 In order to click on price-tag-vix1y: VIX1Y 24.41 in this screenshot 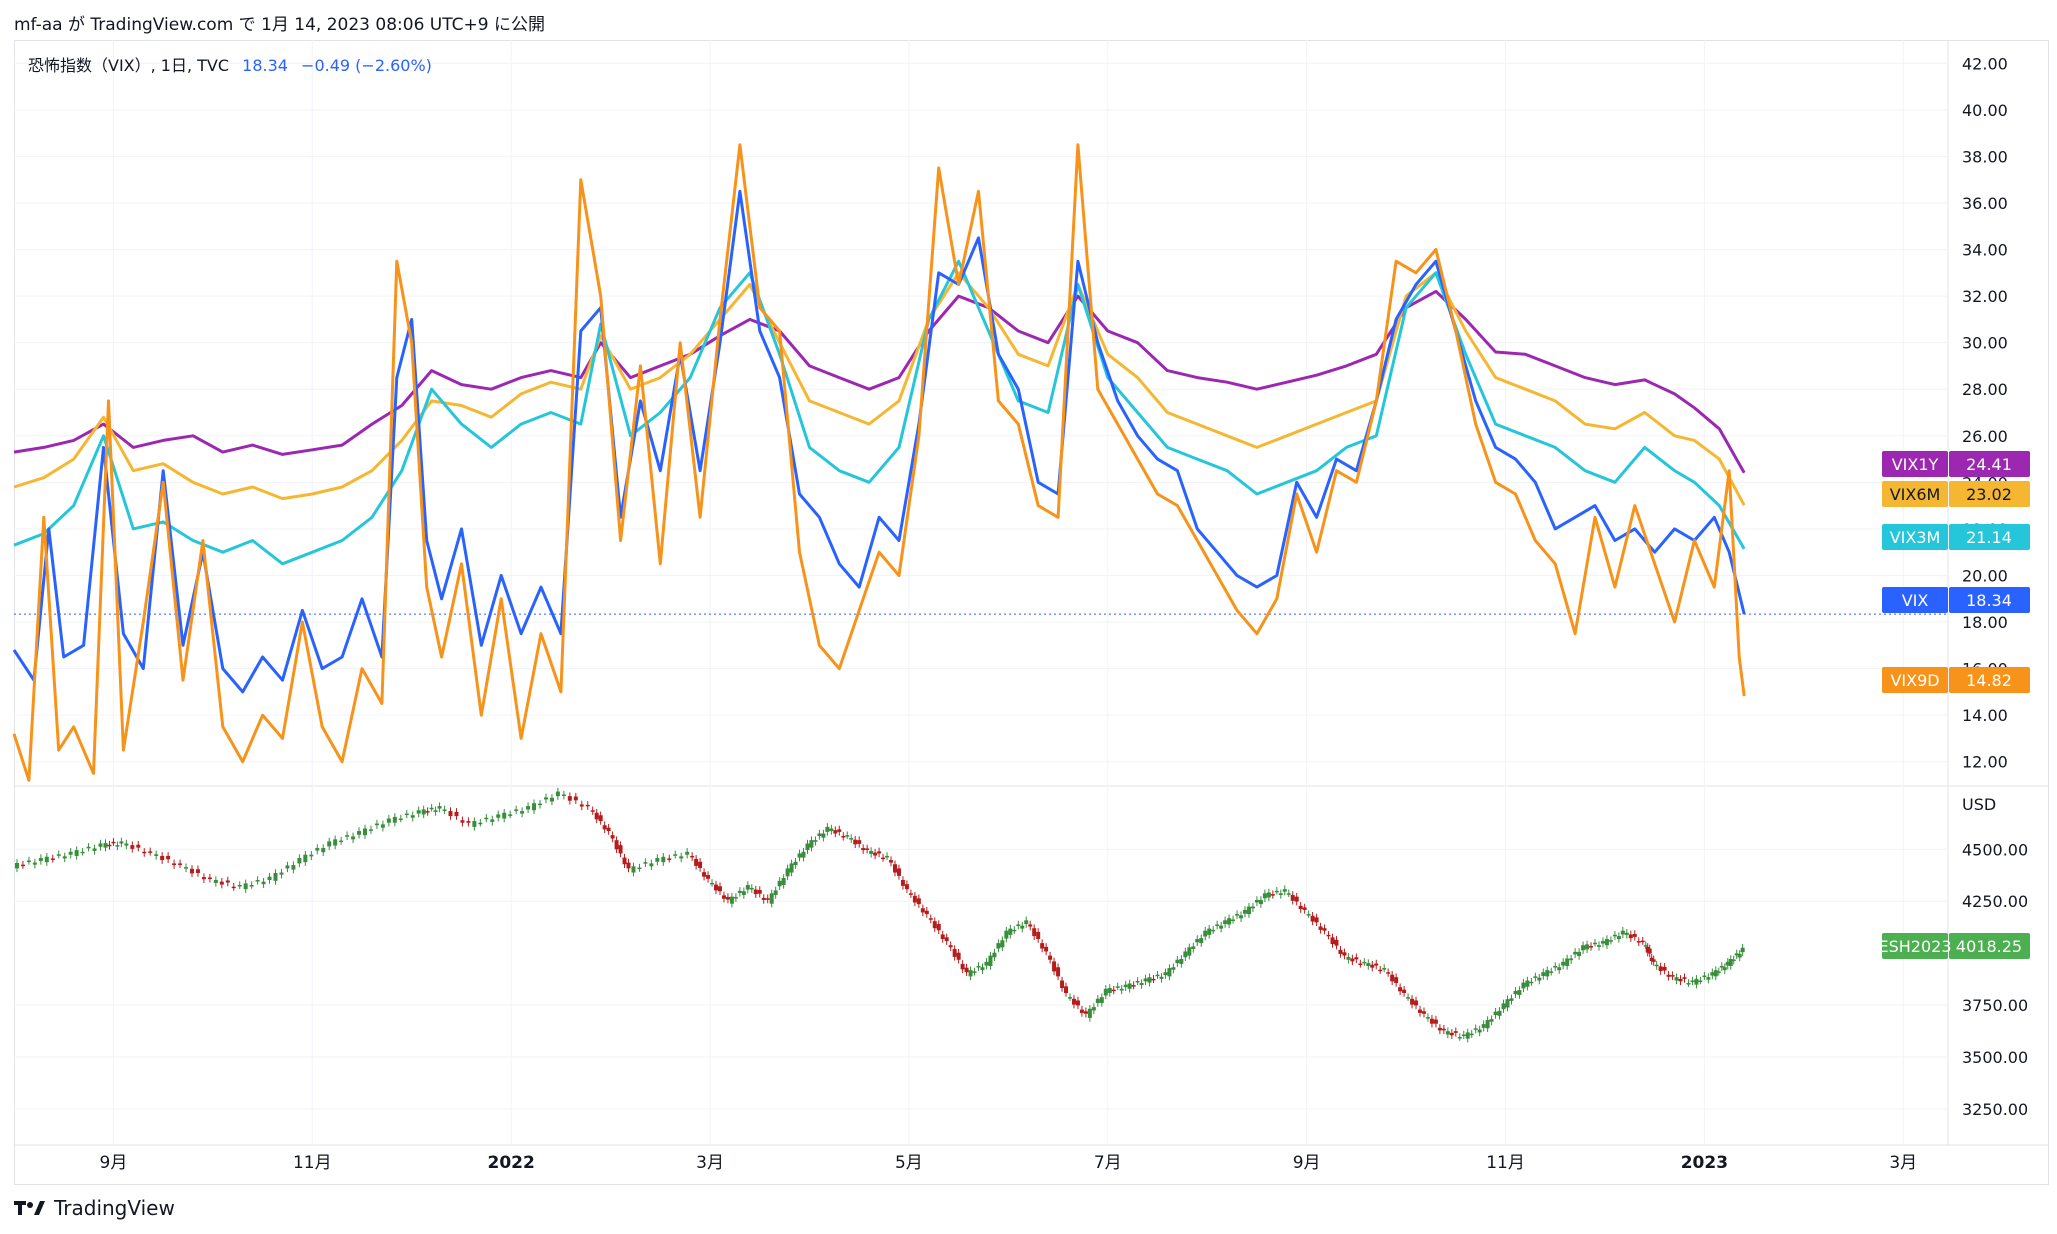, I will do `click(1956, 464)`.